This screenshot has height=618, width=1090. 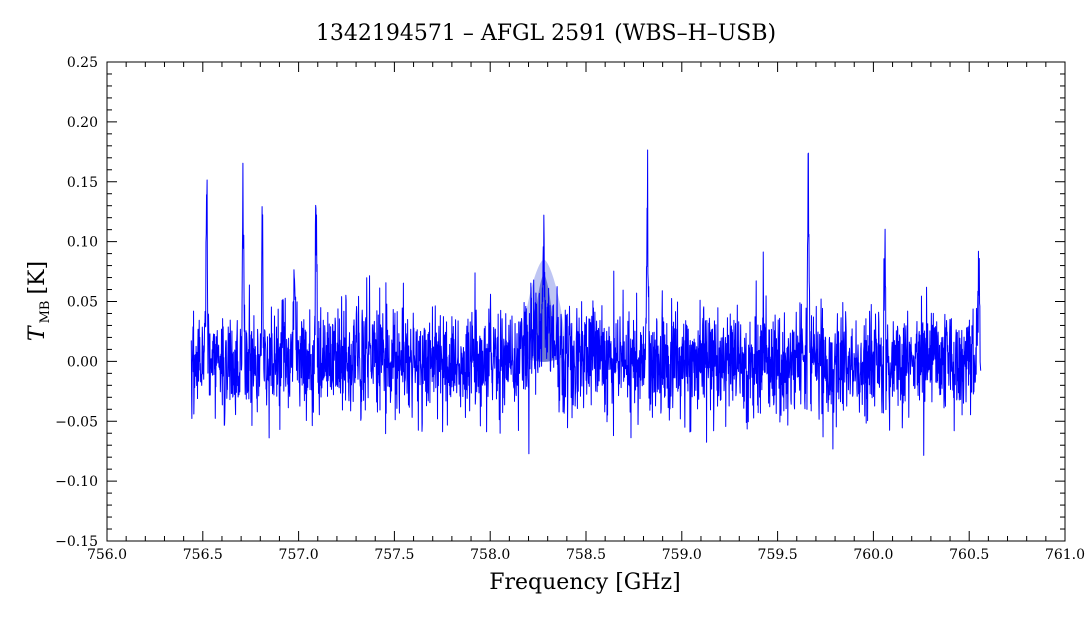 I want to click on y-tick-label: 0.05, so click(x=82, y=303).